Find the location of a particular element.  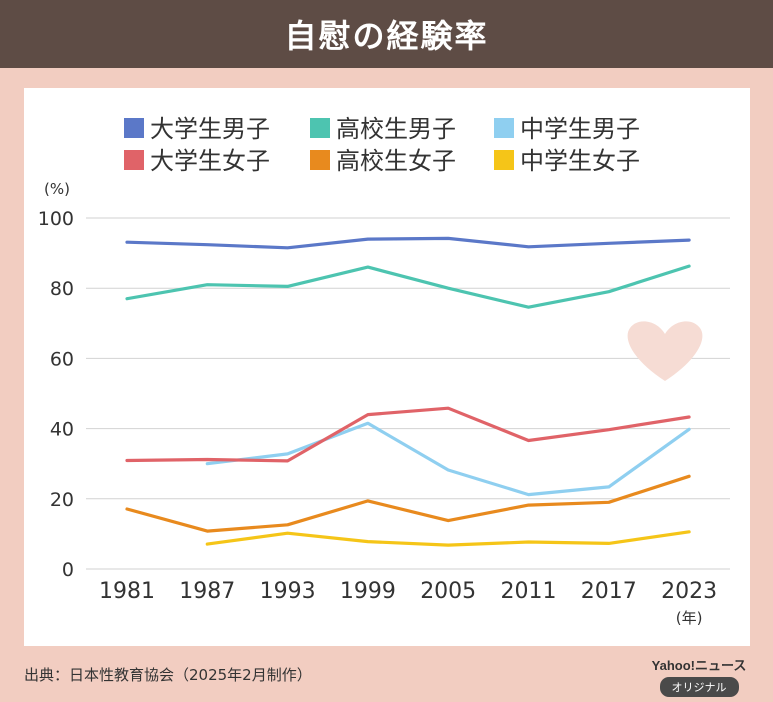

source-credit: 出典：日本性教育協会（2025年2月制作） is located at coordinates (168, 675).